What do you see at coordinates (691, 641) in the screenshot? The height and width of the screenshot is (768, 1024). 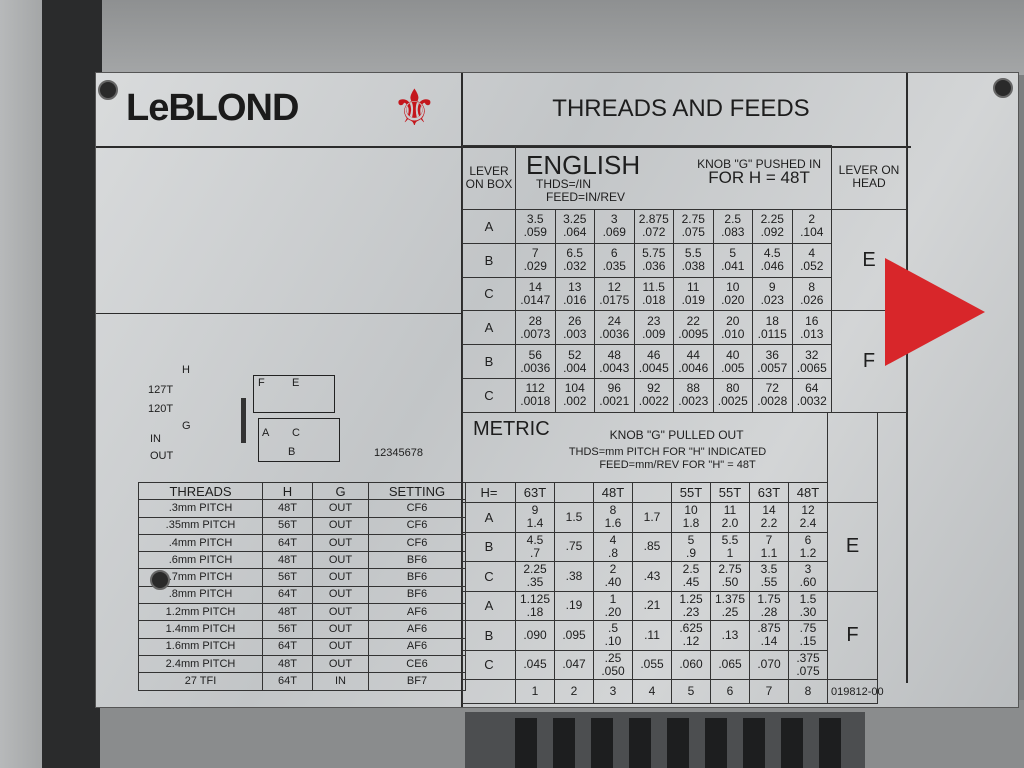 I see `feed-value: .12` at bounding box center [691, 641].